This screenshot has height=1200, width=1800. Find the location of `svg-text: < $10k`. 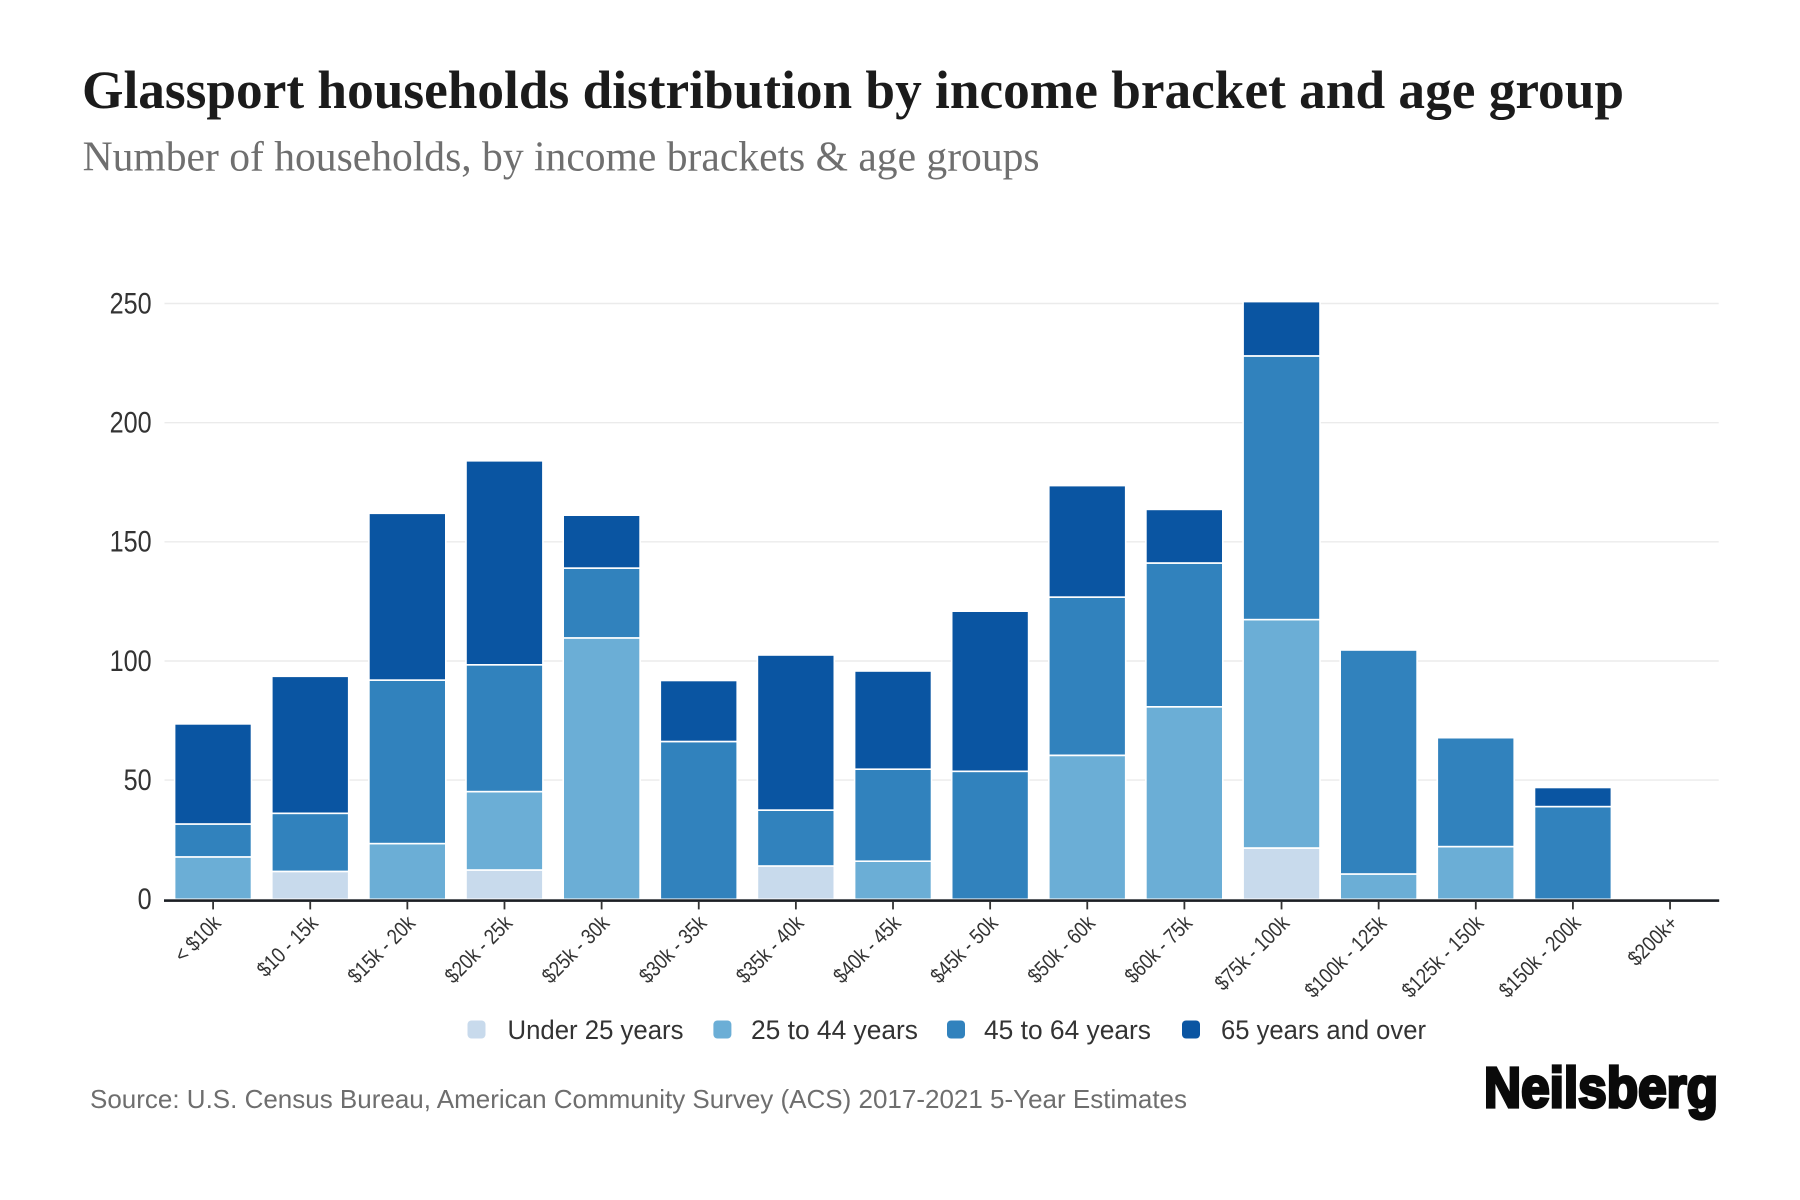

svg-text: < $10k is located at coordinates (198, 939).